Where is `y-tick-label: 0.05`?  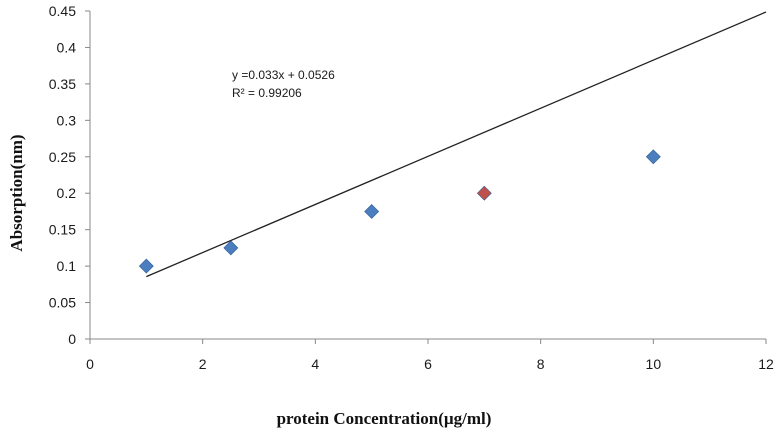 y-tick-label: 0.05 is located at coordinates (62, 303).